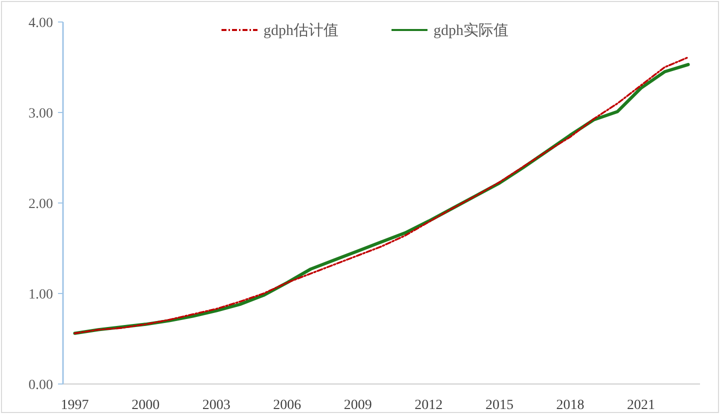 The width and height of the screenshot is (720, 414). What do you see at coordinates (40, 385) in the screenshot?
I see `y-tick-label: 0.00` at bounding box center [40, 385].